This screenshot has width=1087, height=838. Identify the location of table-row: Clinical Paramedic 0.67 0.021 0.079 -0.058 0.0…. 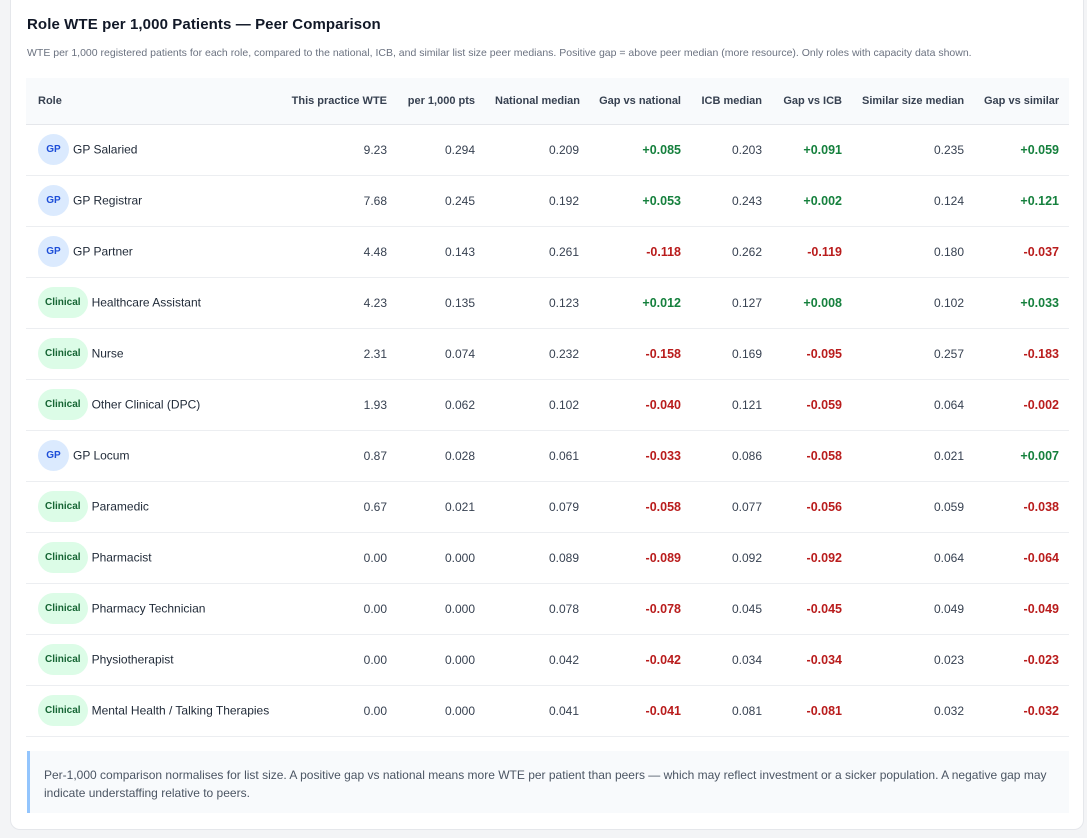
(547, 506).